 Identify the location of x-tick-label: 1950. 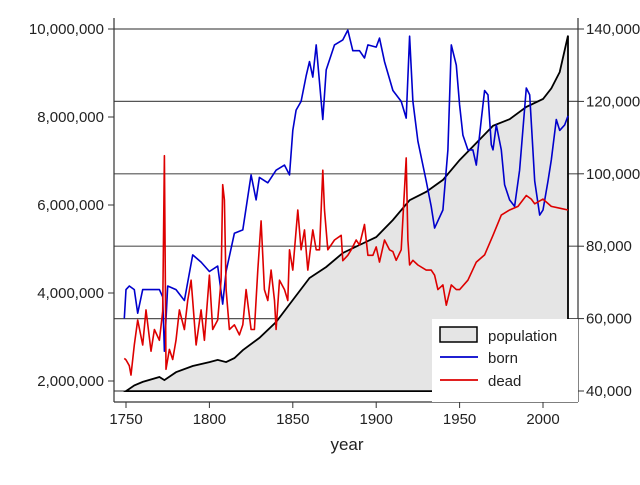
(459, 419).